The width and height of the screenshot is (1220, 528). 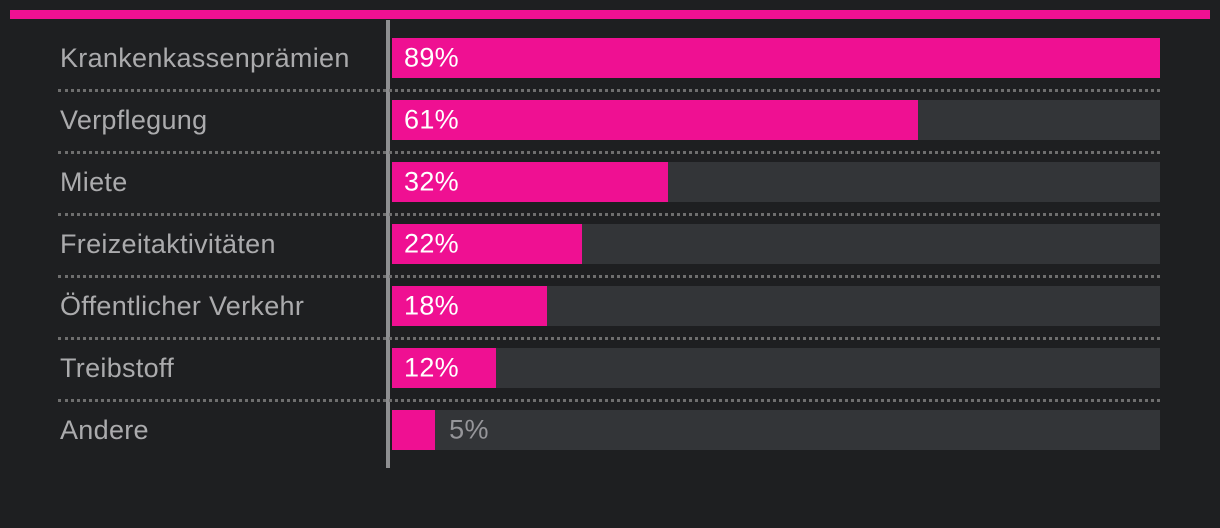 What do you see at coordinates (388, 244) in the screenshot?
I see `axis-baseline` at bounding box center [388, 244].